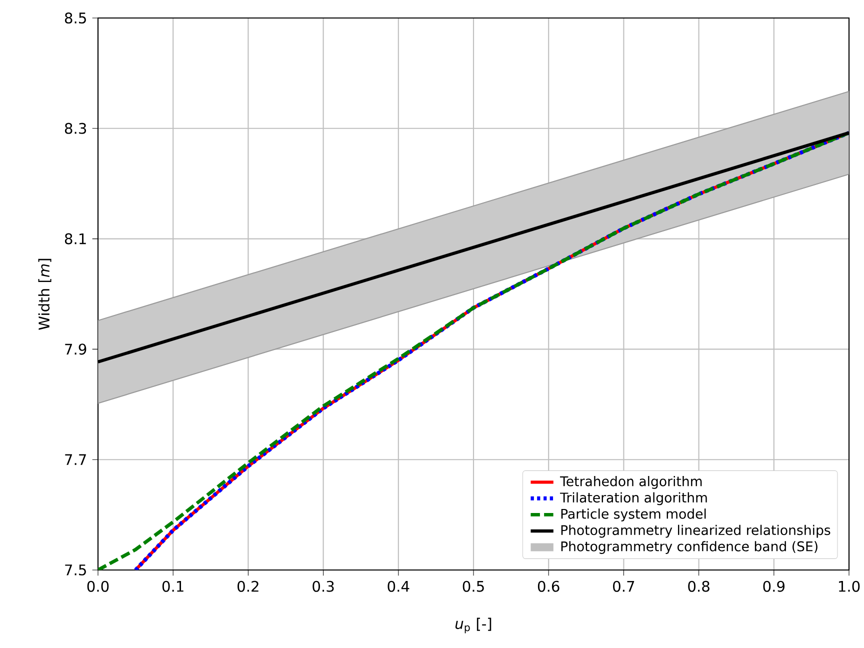 This screenshot has height=648, width=864. What do you see at coordinates (248, 586) in the screenshot?
I see `x-tick-label: 0.2` at bounding box center [248, 586].